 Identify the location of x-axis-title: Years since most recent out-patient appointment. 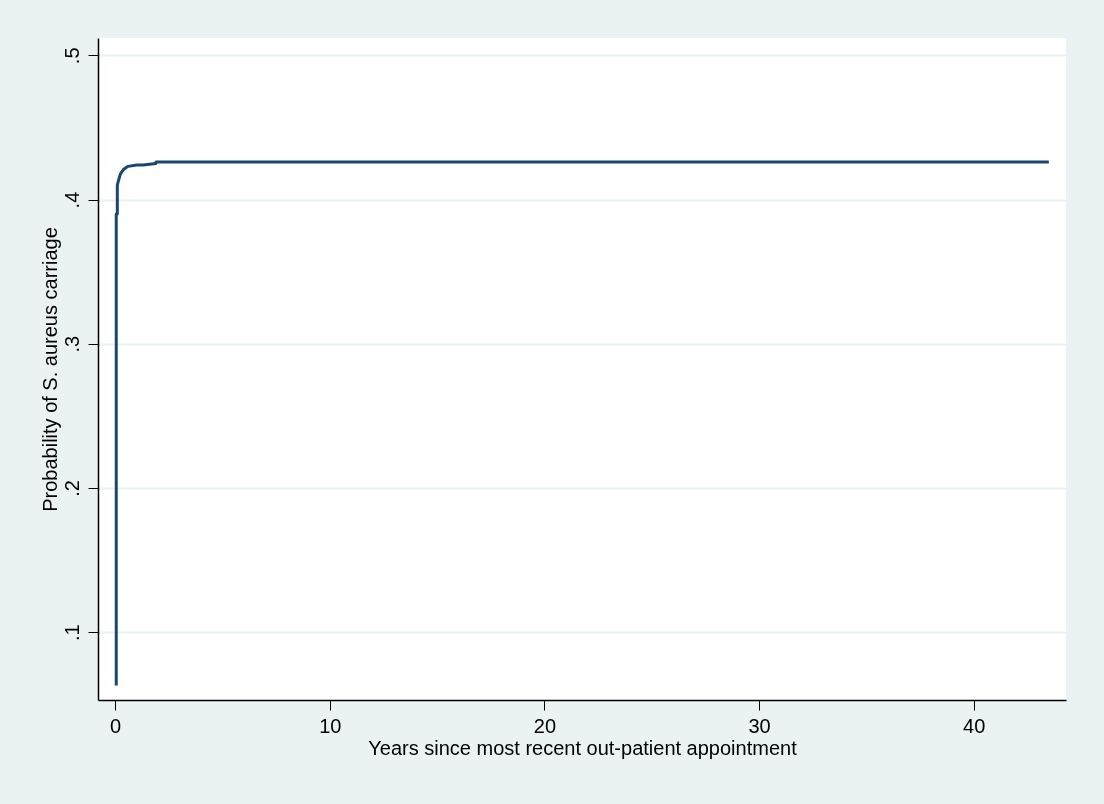
(583, 747).